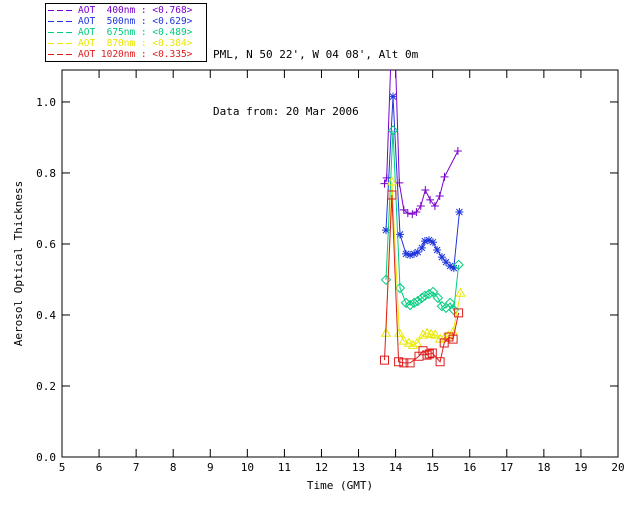  I want to click on x-tick-label: 19, so click(580, 467).